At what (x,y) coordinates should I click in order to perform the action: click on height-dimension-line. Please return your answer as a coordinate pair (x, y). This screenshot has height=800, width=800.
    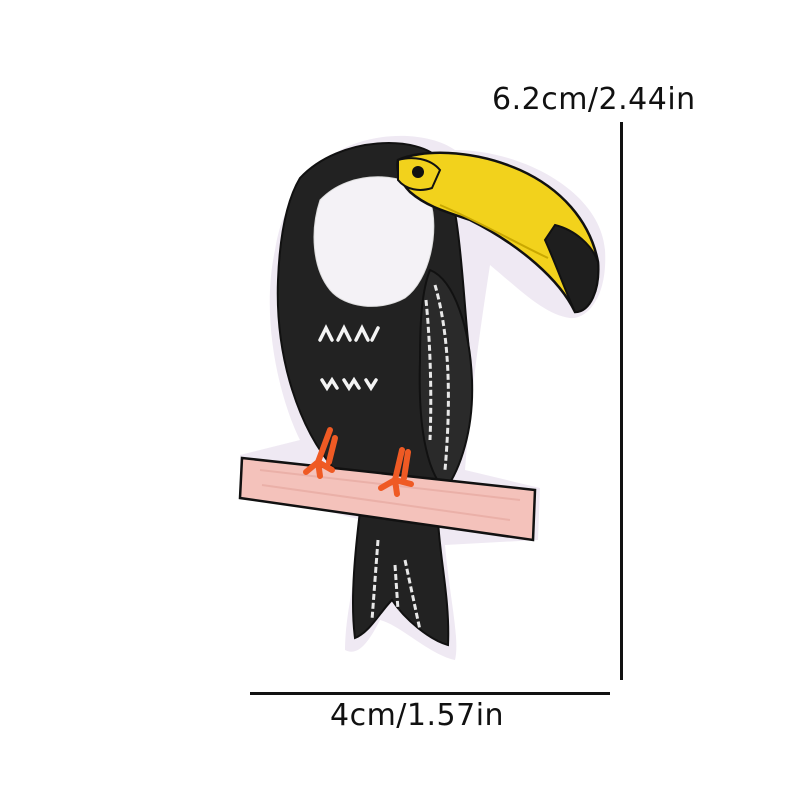
    Looking at the image, I should click on (621, 401).